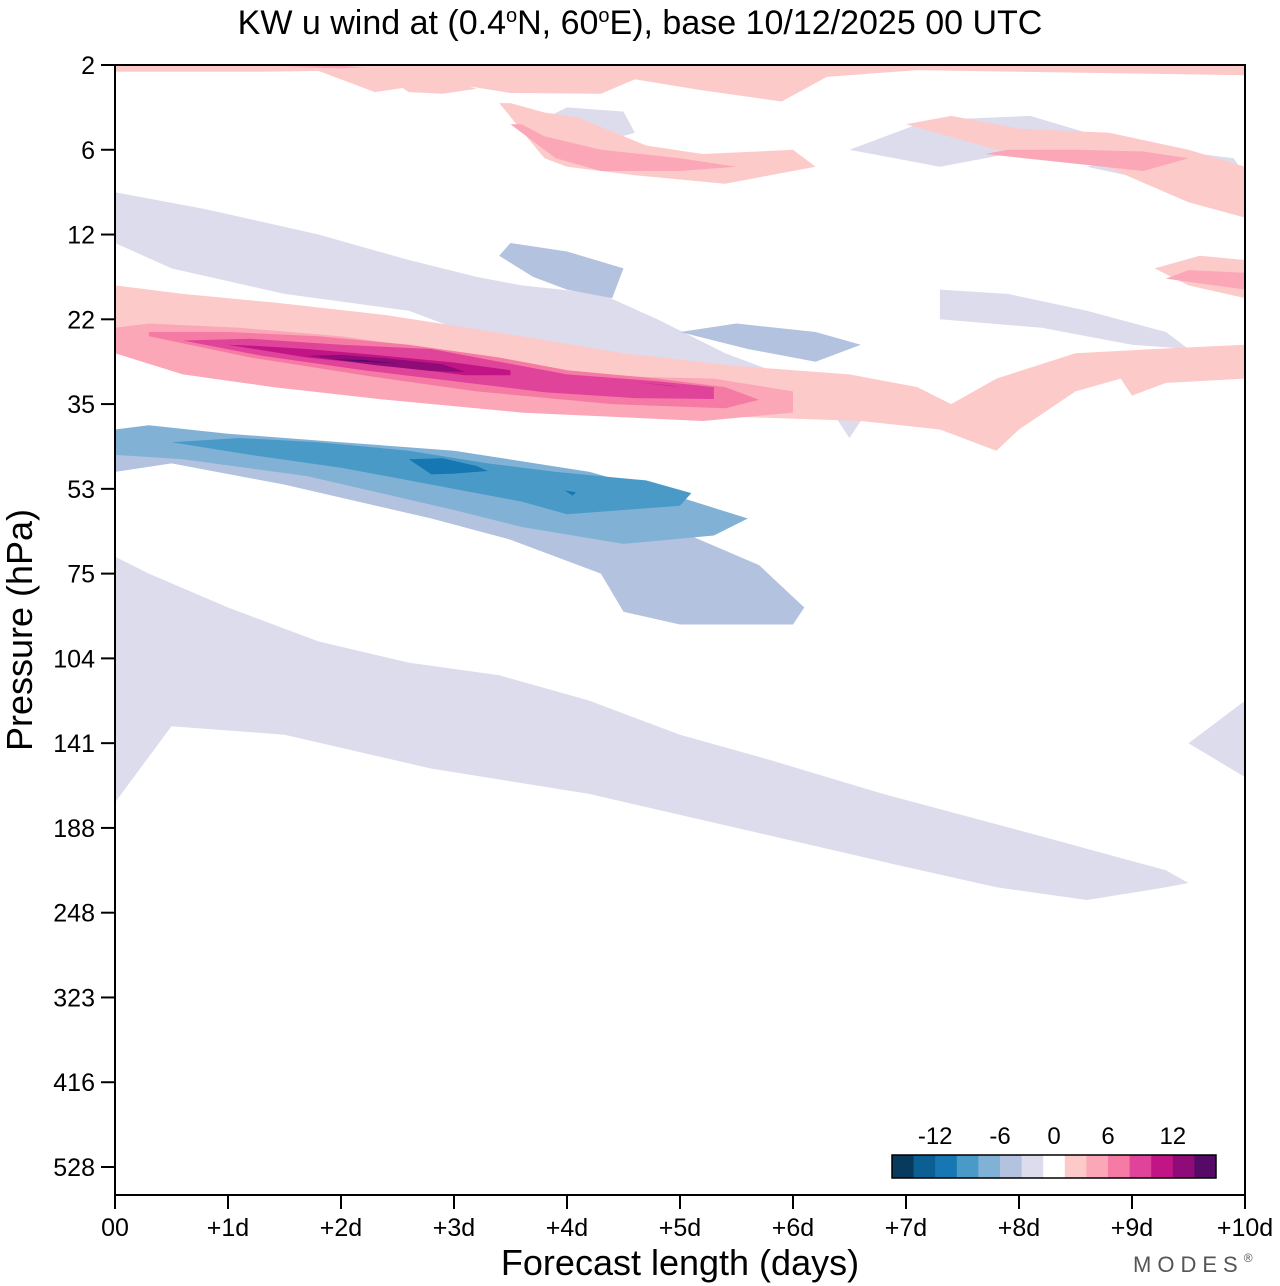  I want to click on colorbar-frame, so click(1054, 1166).